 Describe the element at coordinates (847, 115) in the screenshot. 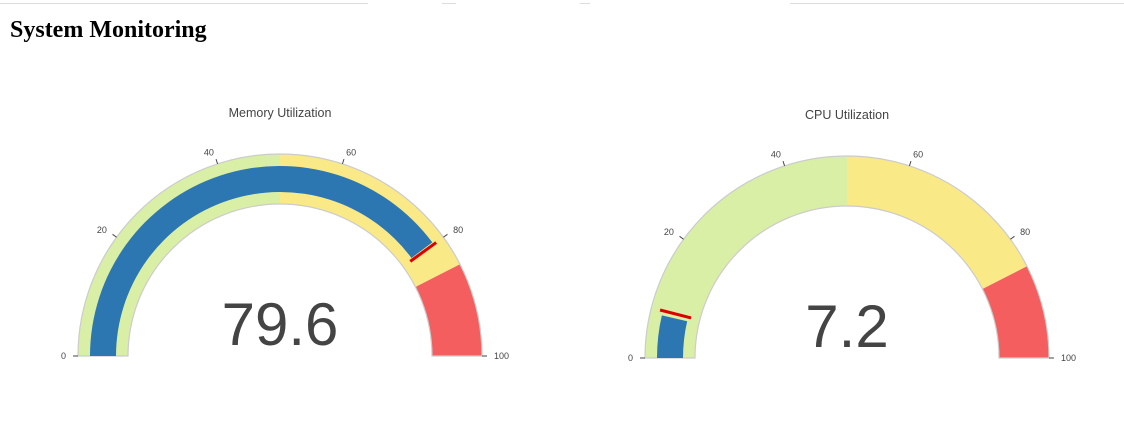

I see `cpu-gauge-title: CPU Utilization` at that location.